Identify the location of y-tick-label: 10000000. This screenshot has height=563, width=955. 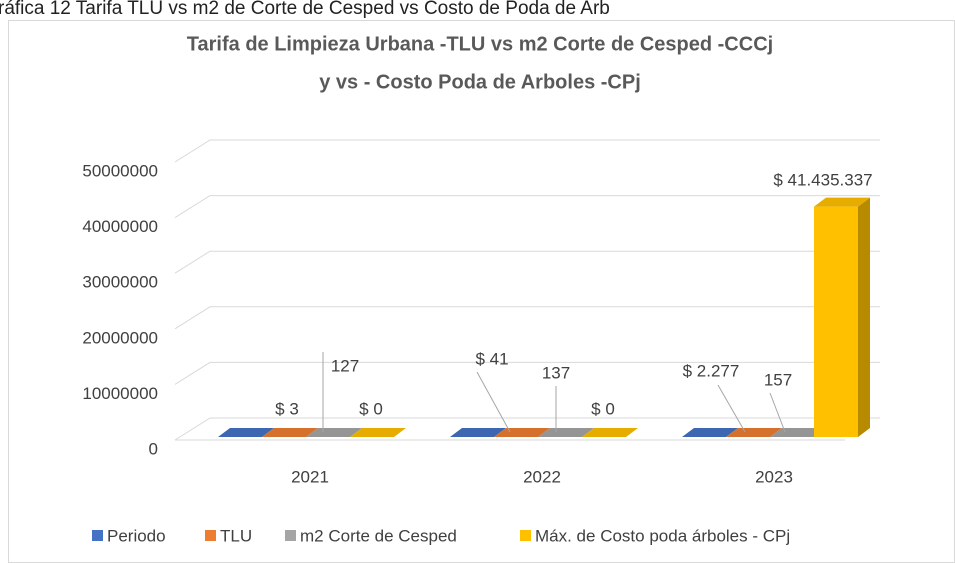
(120, 393).